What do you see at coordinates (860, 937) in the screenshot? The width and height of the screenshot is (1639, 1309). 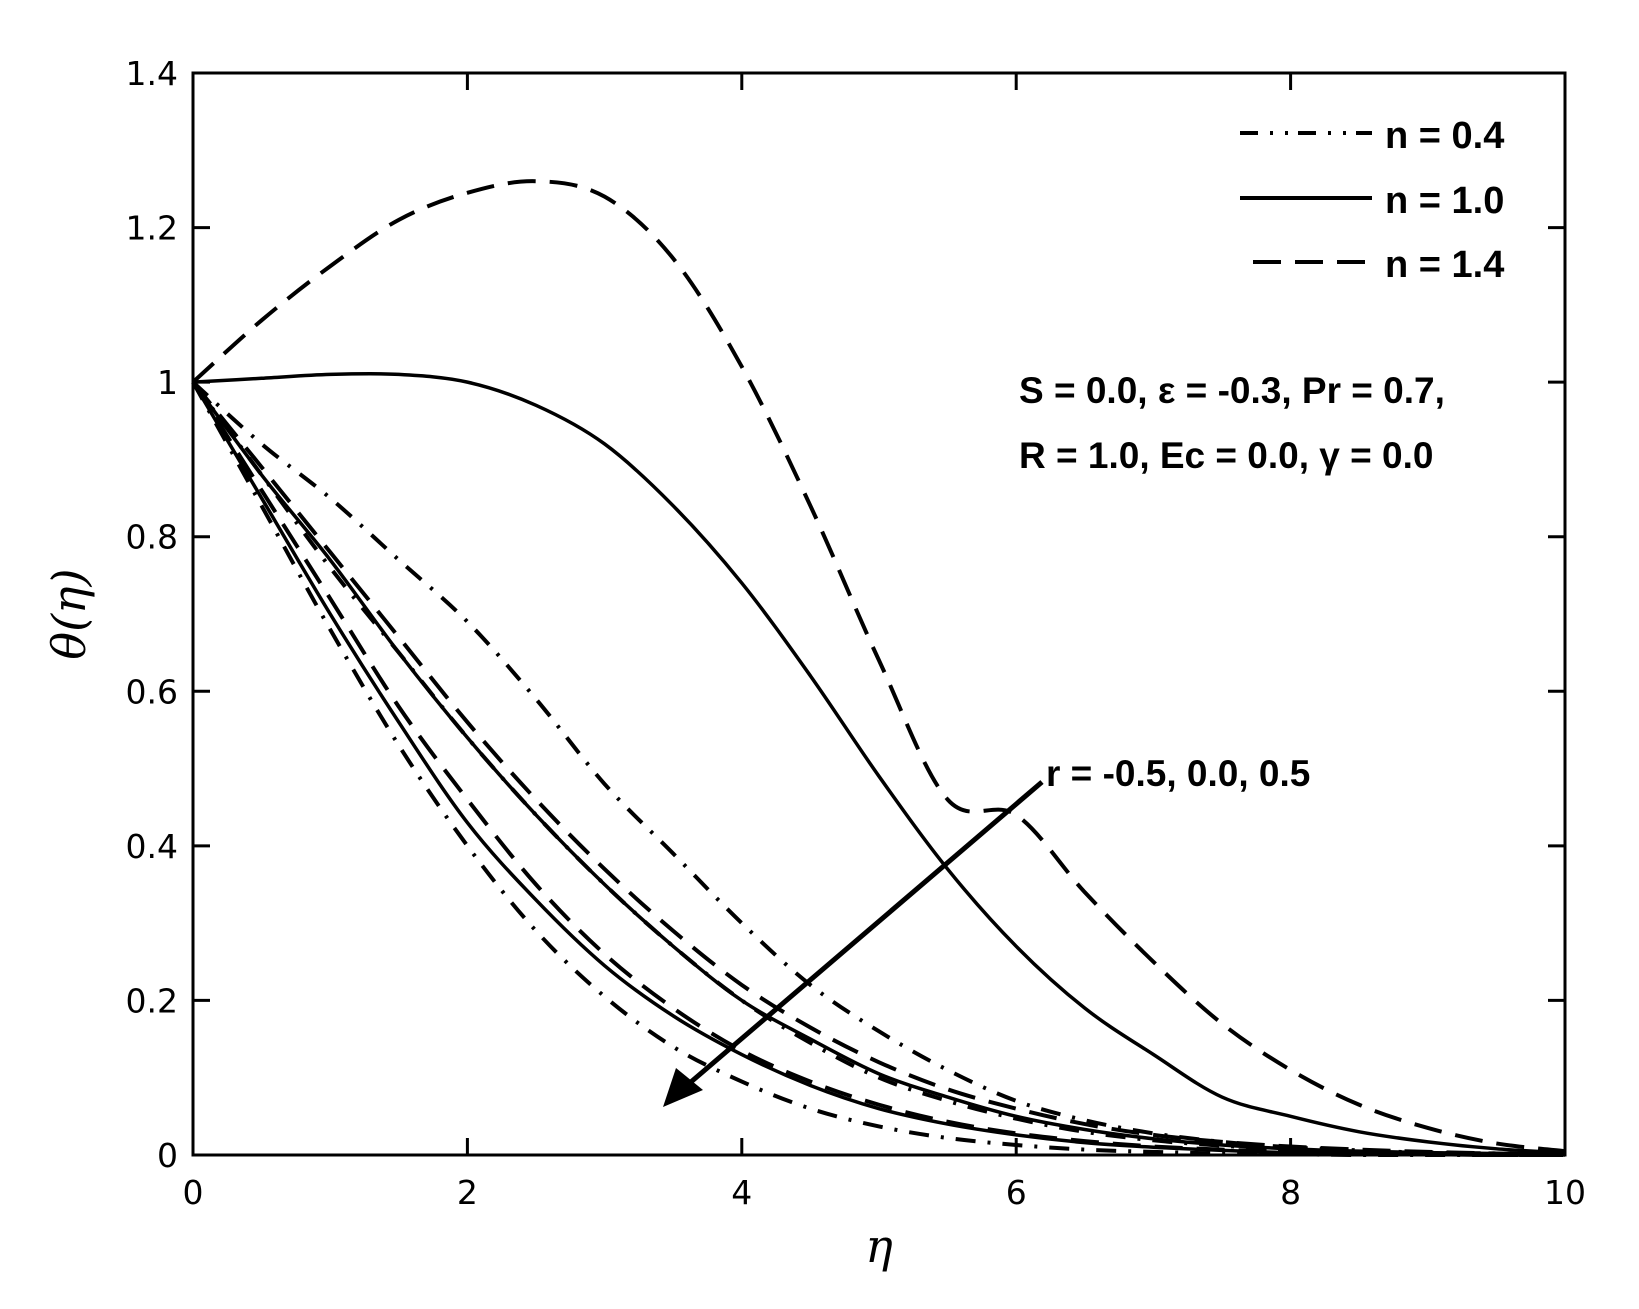 I see `arrow-shaft` at bounding box center [860, 937].